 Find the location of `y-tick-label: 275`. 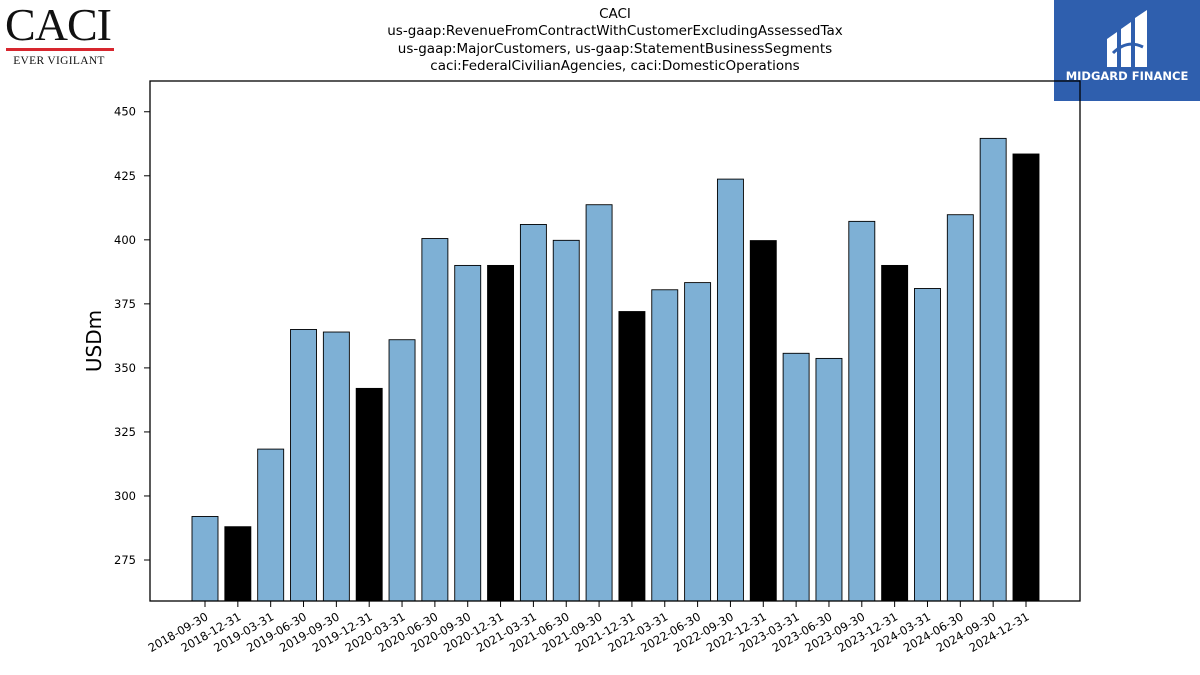

y-tick-label: 275 is located at coordinates (125, 560).